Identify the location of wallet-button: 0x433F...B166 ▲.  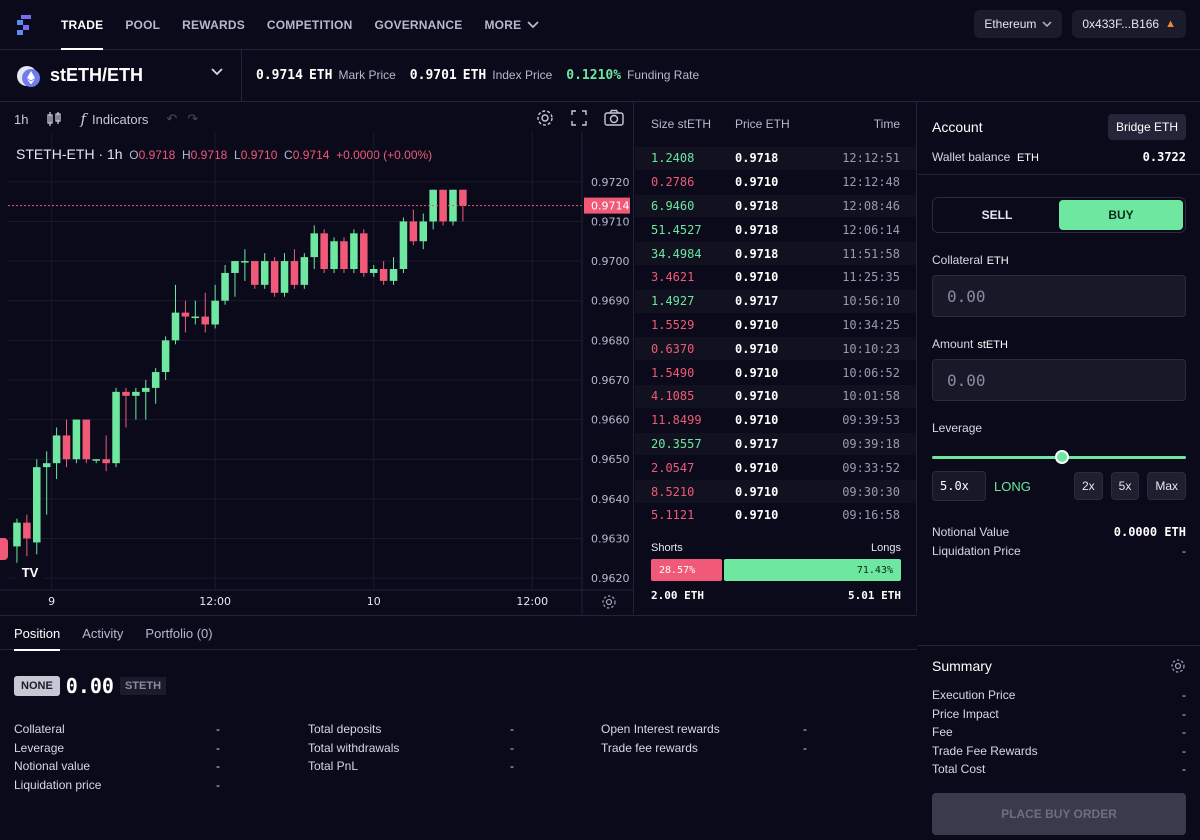
(1129, 24).